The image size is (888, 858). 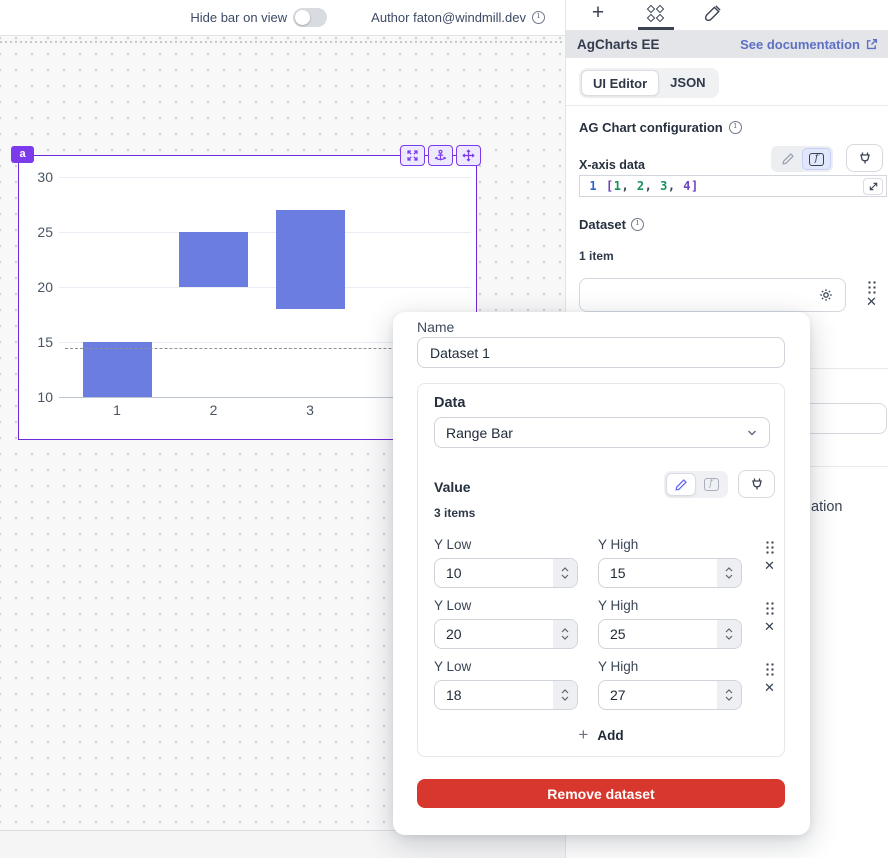 I want to click on hide-bar-toggle, so click(x=310, y=17).